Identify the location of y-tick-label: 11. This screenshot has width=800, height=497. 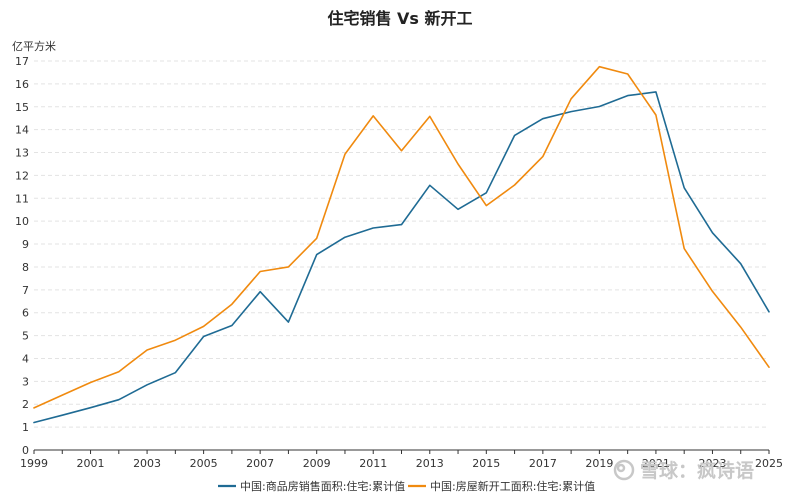
(22, 198).